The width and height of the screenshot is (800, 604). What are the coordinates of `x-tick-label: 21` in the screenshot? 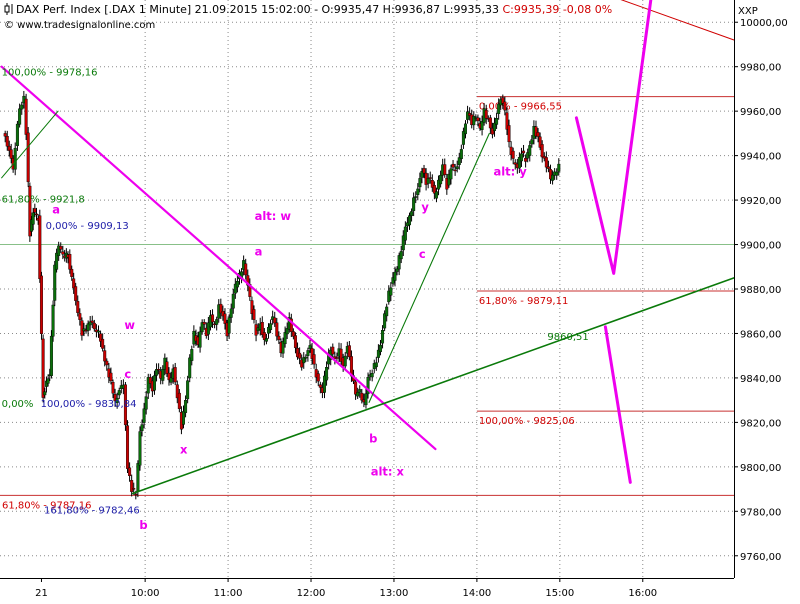 It's located at (41, 593).